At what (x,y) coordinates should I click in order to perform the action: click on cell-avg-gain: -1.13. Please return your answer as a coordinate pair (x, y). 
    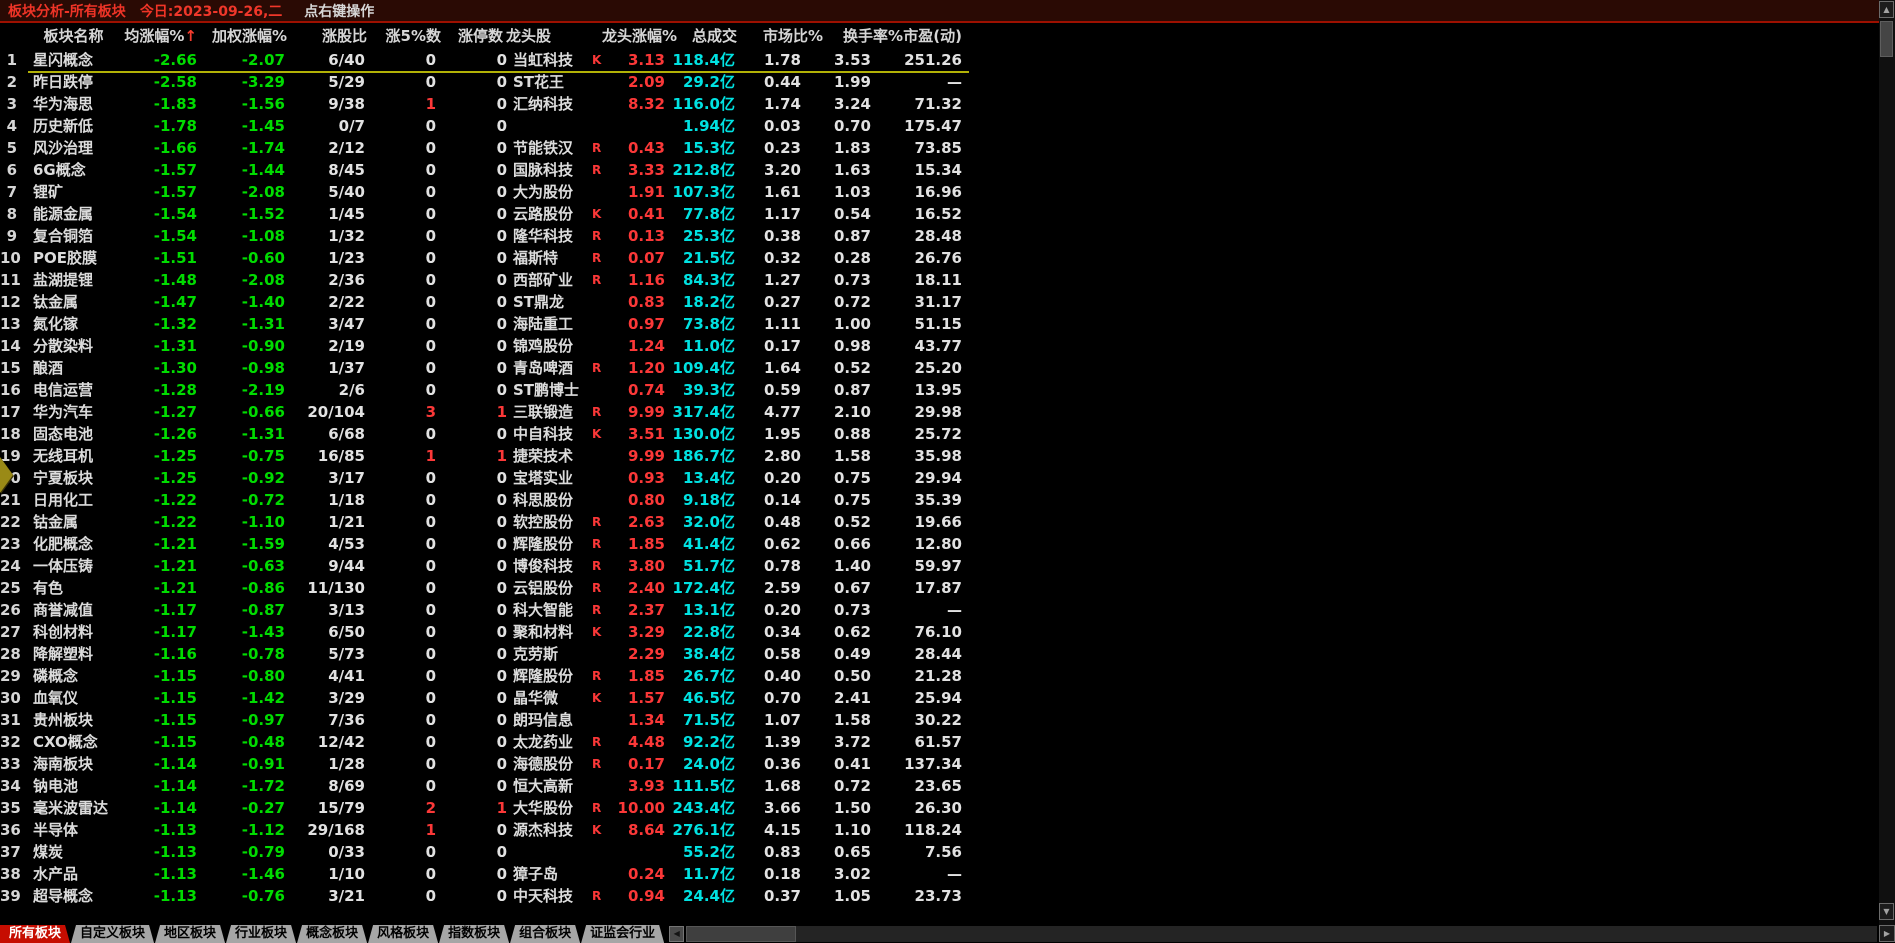
    Looking at the image, I should click on (175, 896).